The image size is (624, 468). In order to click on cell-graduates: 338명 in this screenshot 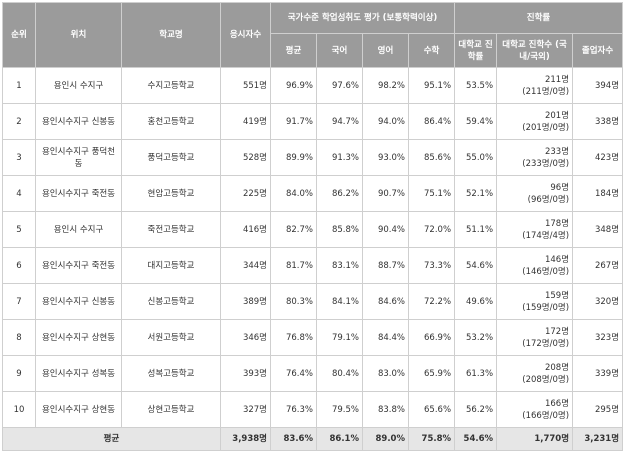, I will do `click(598, 121)`.